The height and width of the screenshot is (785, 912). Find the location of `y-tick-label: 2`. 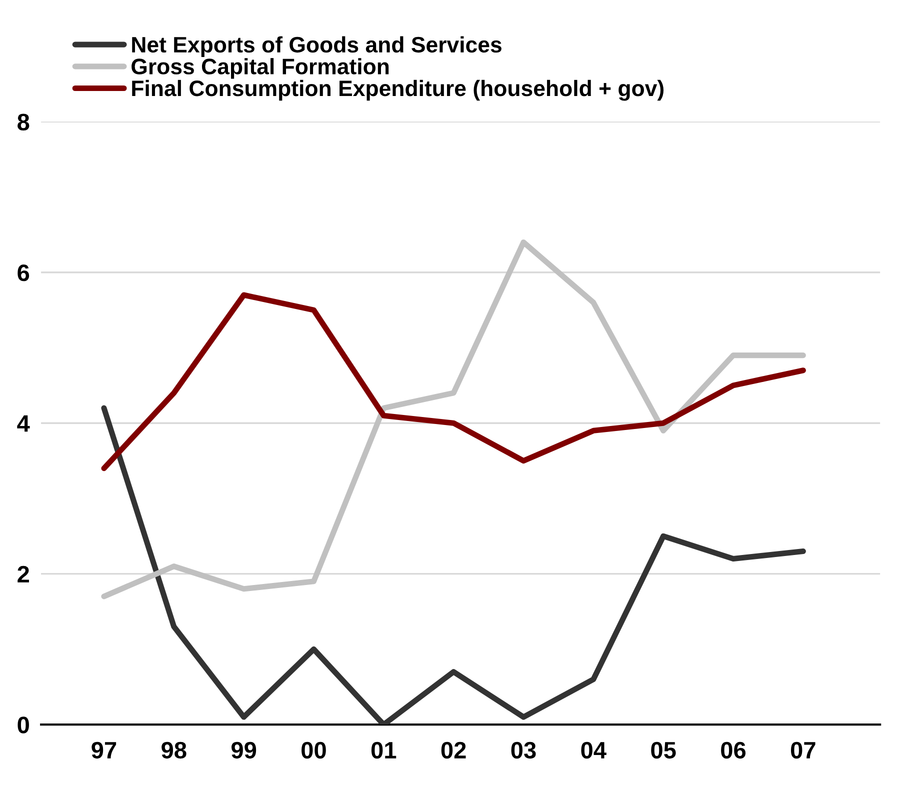

y-tick-label: 2 is located at coordinates (23, 574).